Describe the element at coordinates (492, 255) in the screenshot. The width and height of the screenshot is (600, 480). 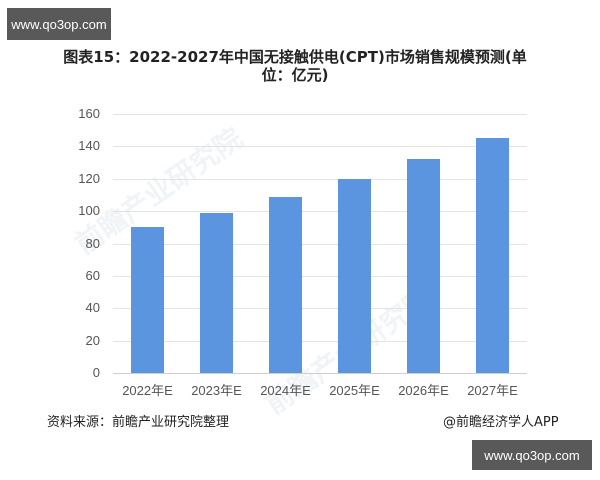
I see `bar-2027年E` at that location.